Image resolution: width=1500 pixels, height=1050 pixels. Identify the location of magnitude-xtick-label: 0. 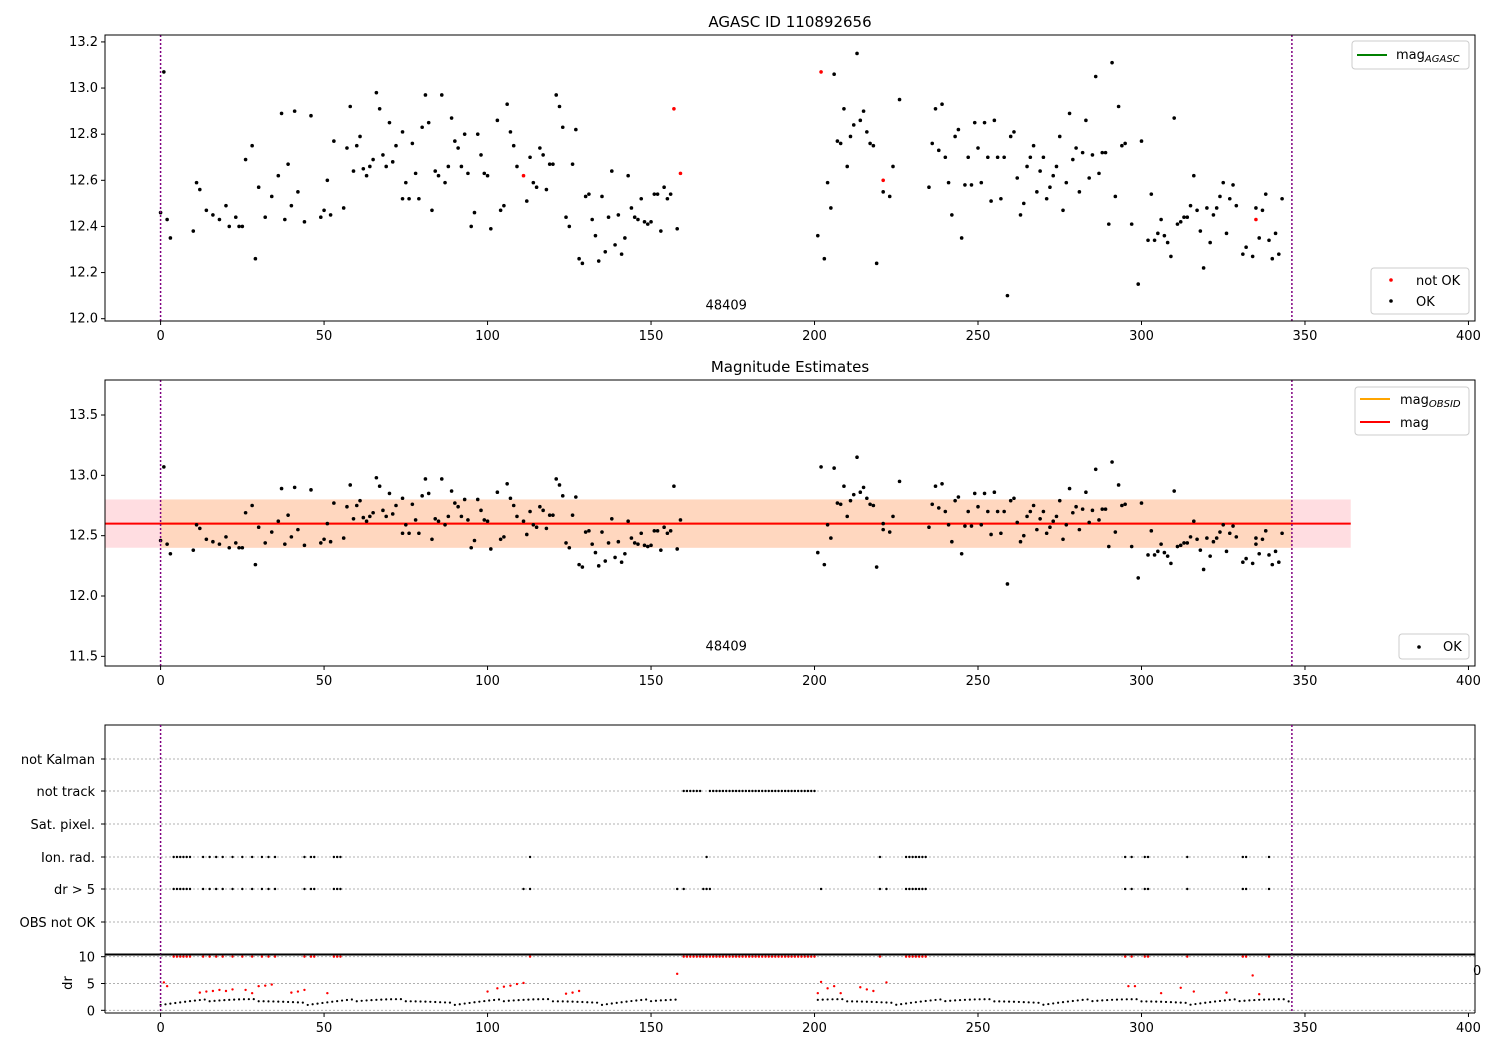
(160, 681).